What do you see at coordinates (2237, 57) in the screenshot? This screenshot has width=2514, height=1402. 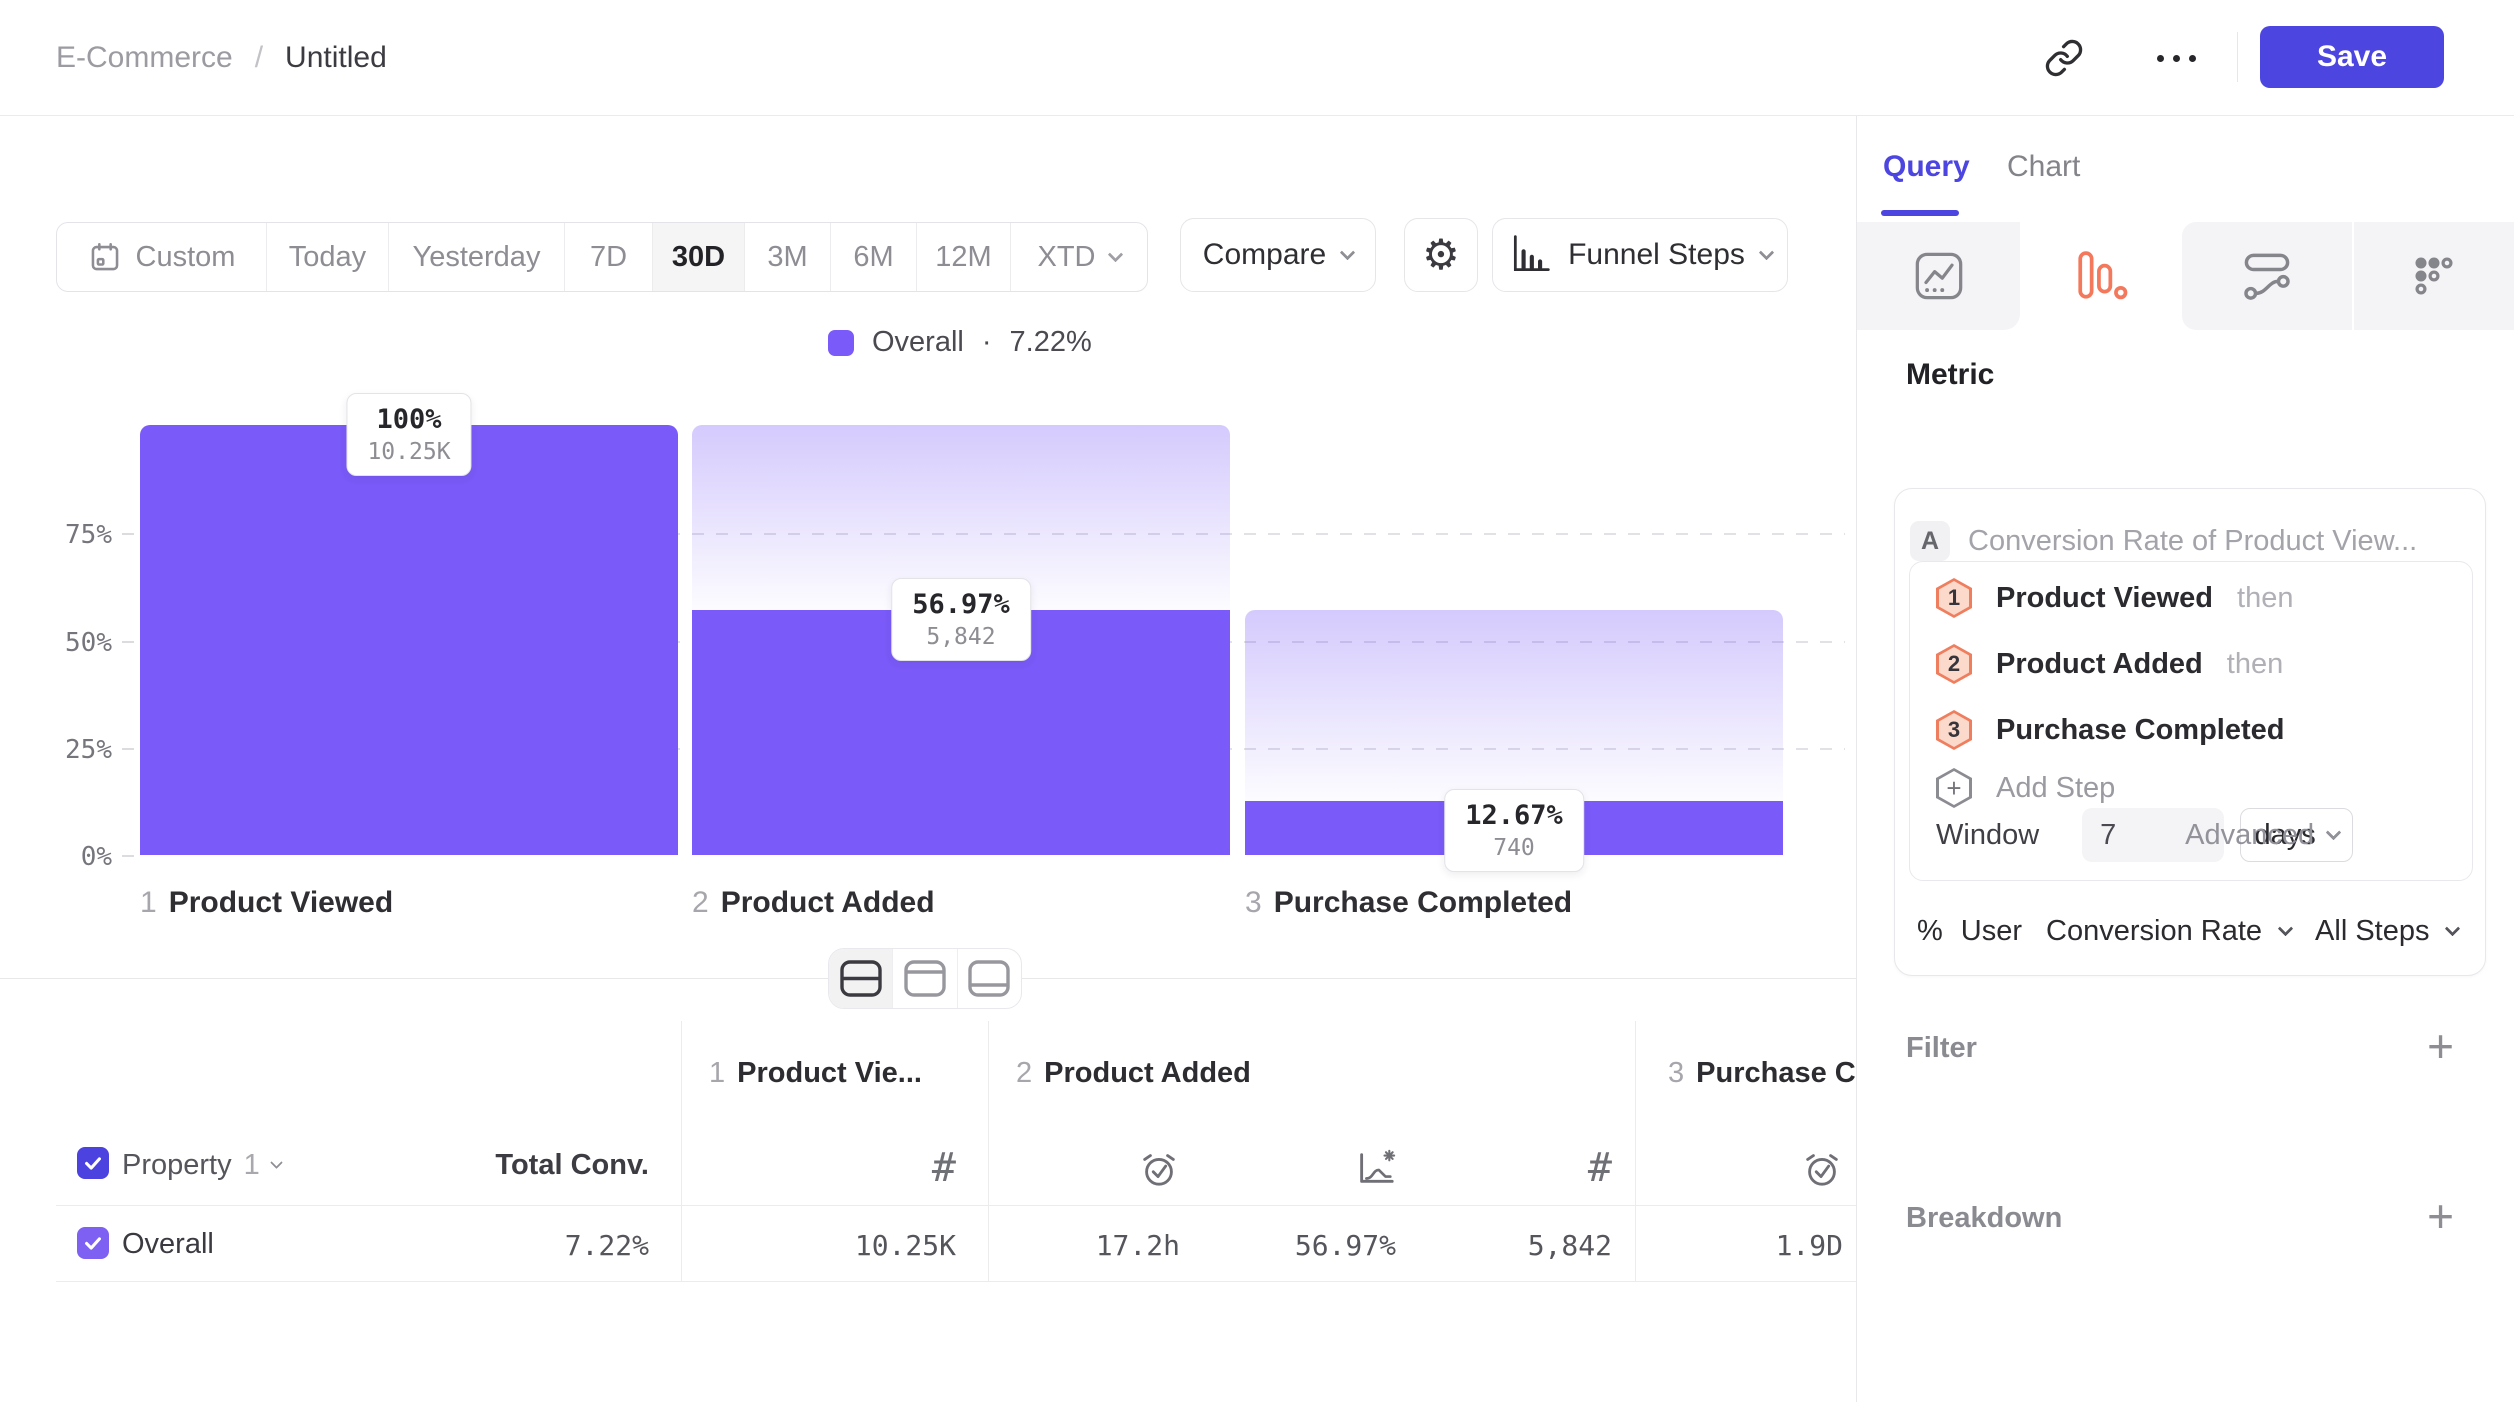 I see `topbar-divider` at bounding box center [2237, 57].